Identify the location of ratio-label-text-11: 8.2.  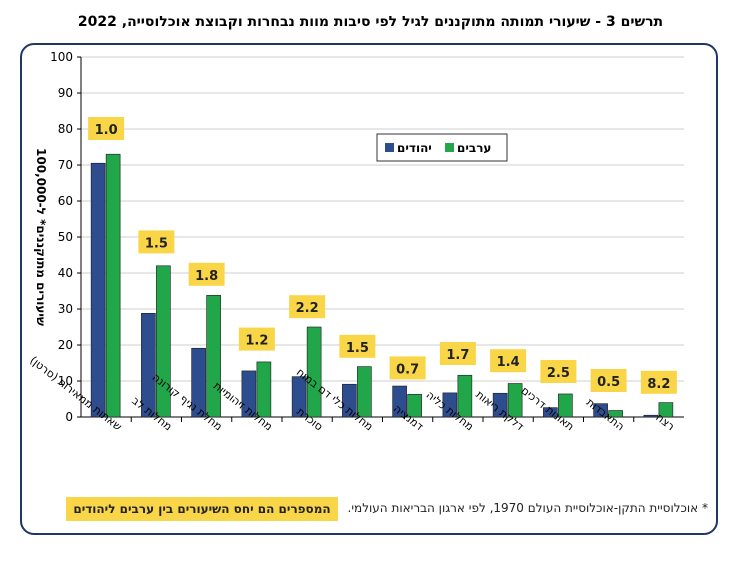
(658, 384).